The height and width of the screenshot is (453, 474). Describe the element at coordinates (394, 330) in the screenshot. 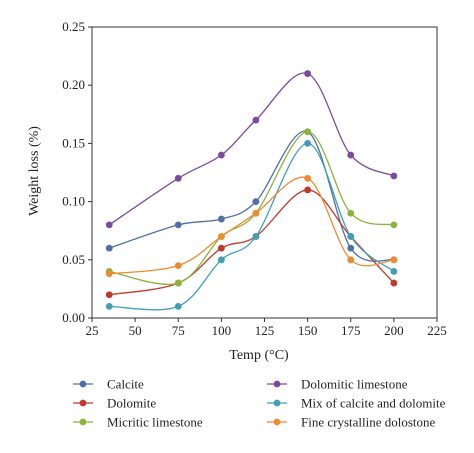

I see `x-tick-label: 200` at that location.